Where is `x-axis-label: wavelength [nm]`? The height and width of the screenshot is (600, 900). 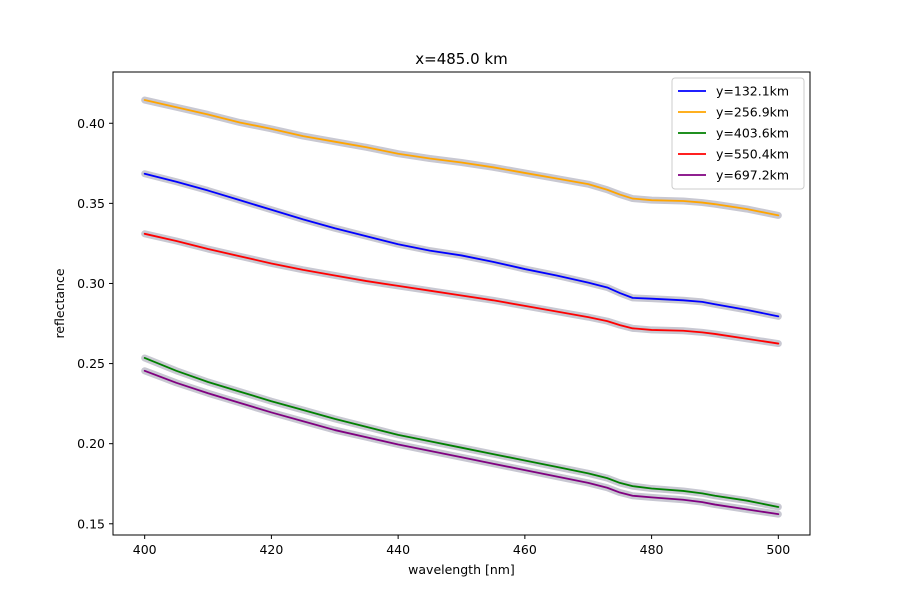
x-axis-label: wavelength [nm] is located at coordinates (461, 569).